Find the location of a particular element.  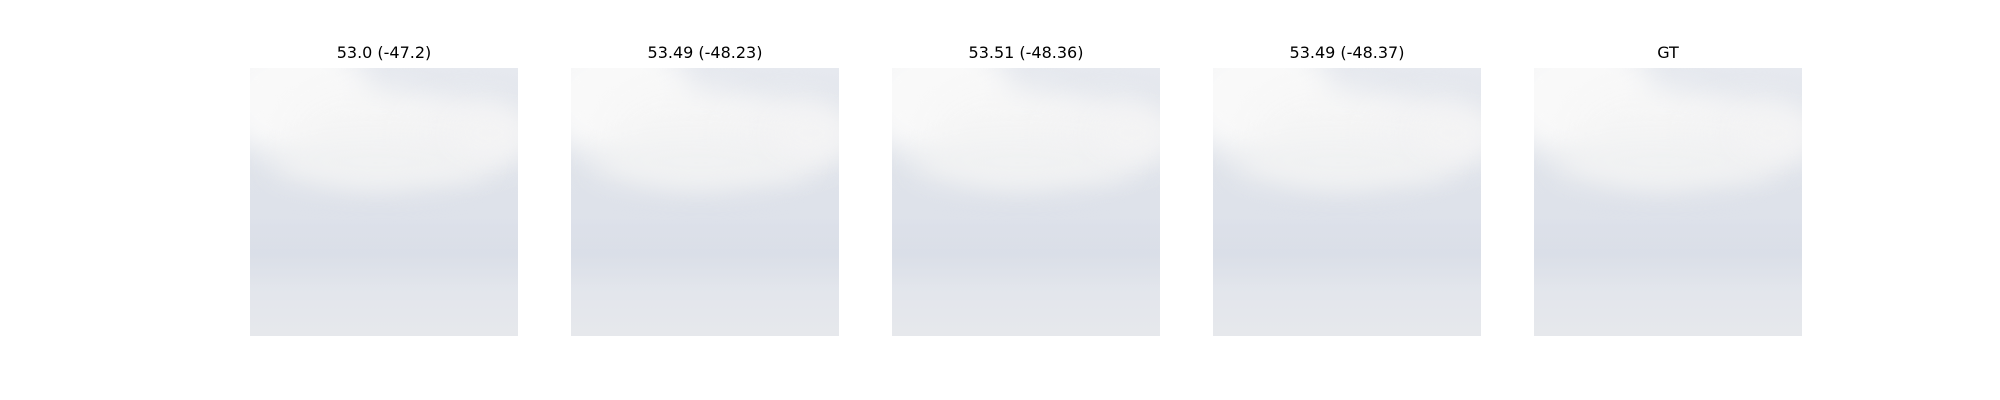

panel-title: 53.51 (-48.36) is located at coordinates (1026, 52).